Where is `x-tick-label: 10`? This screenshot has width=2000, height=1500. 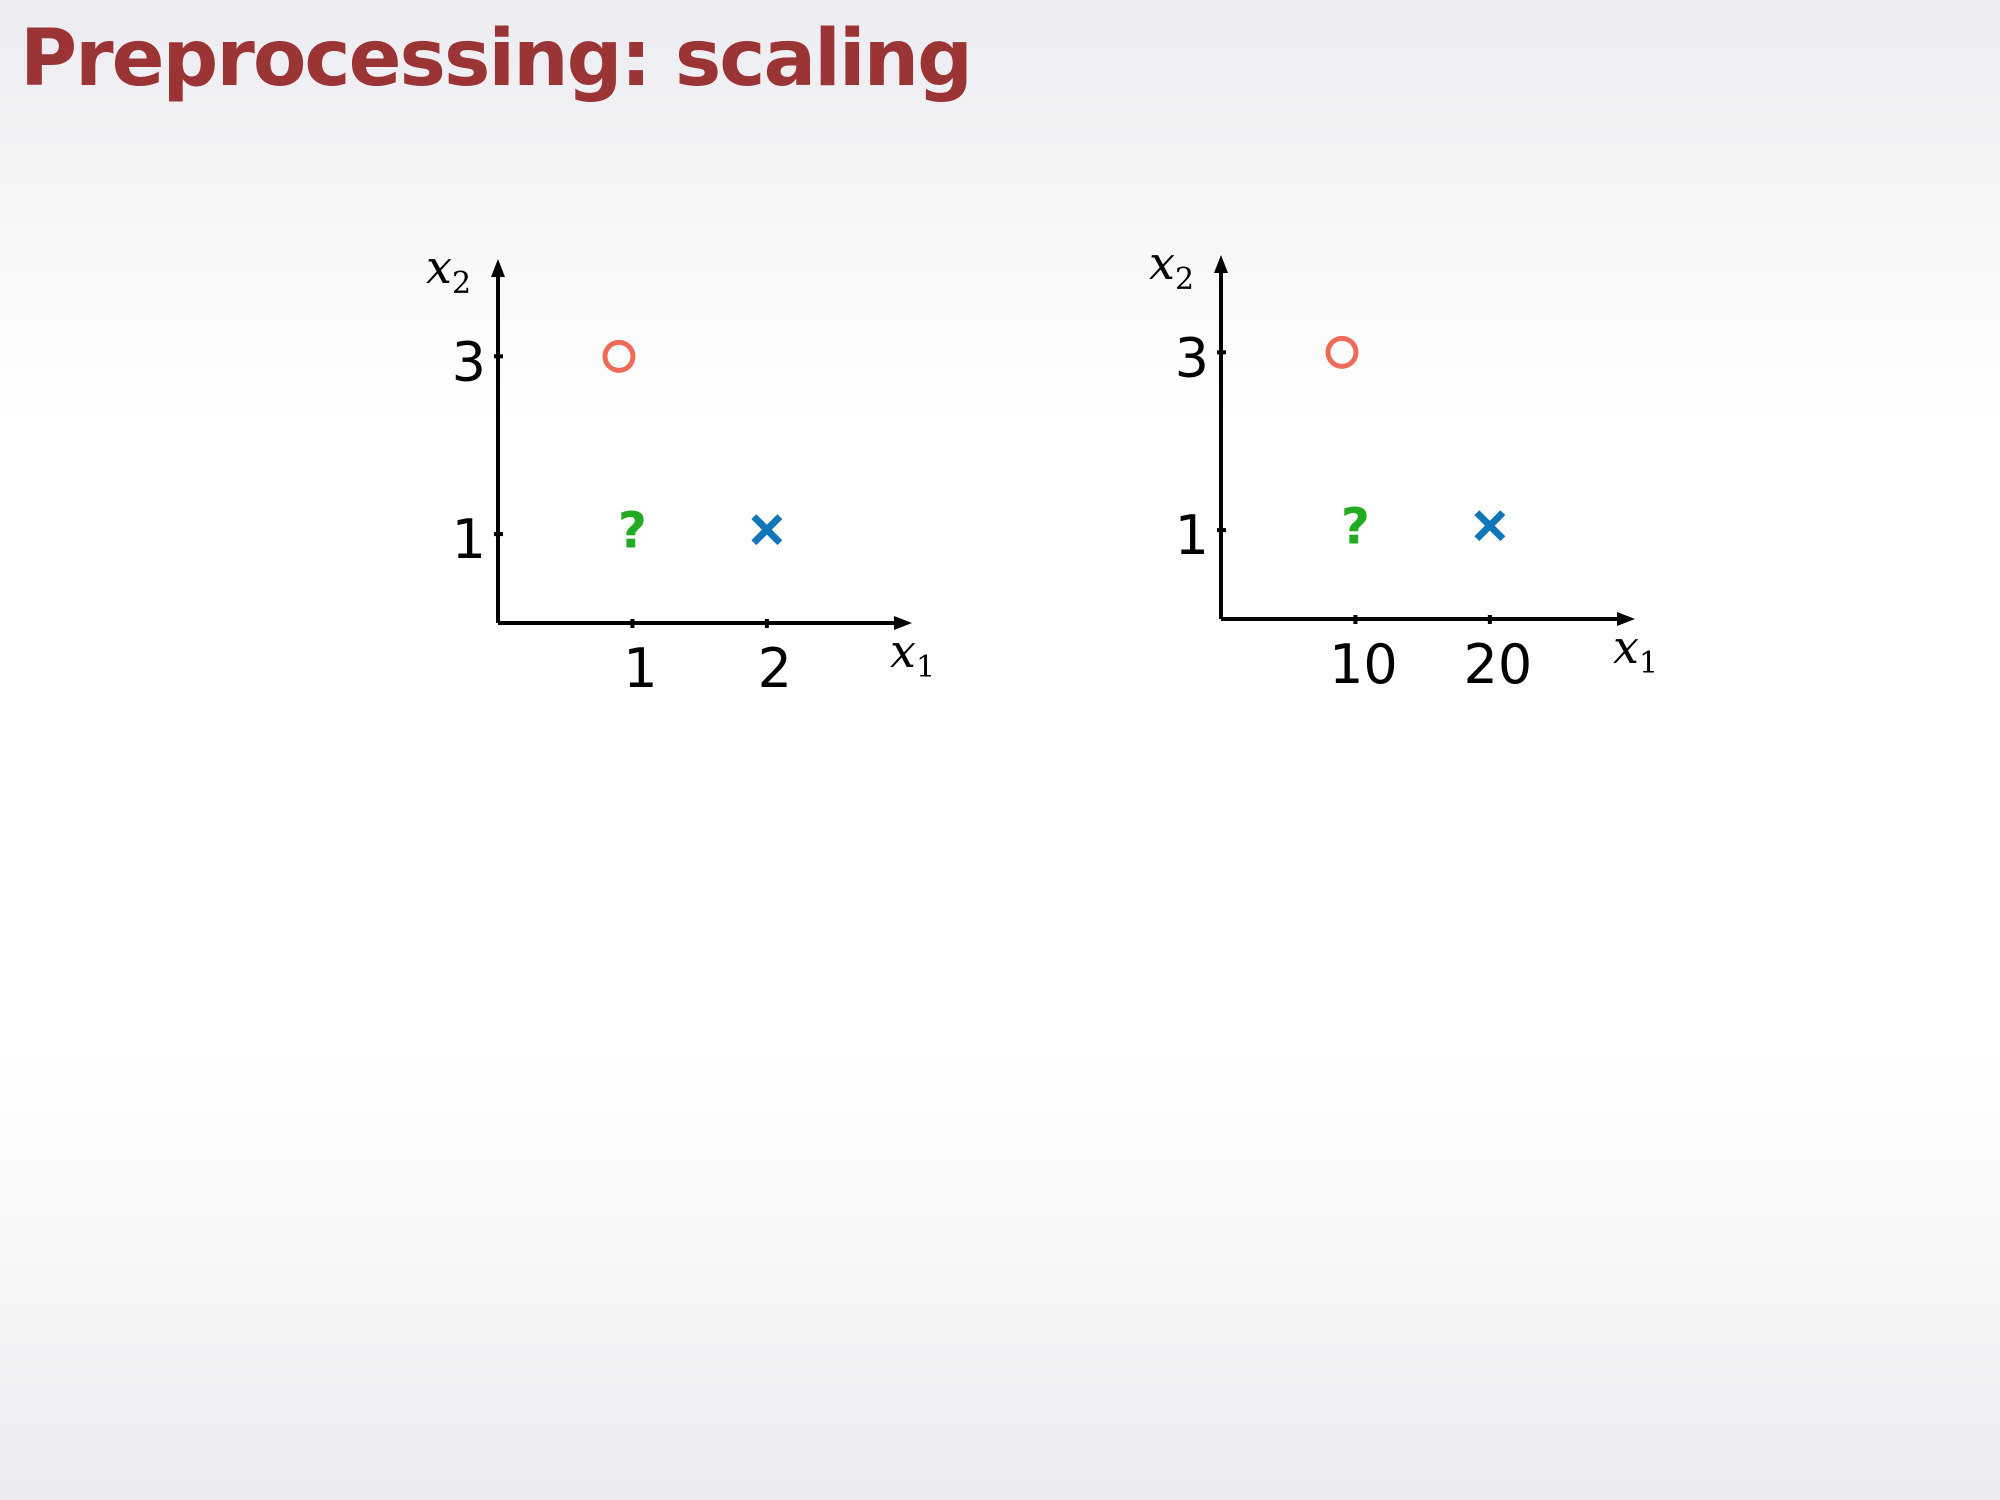
x-tick-label: 10 is located at coordinates (1363, 664).